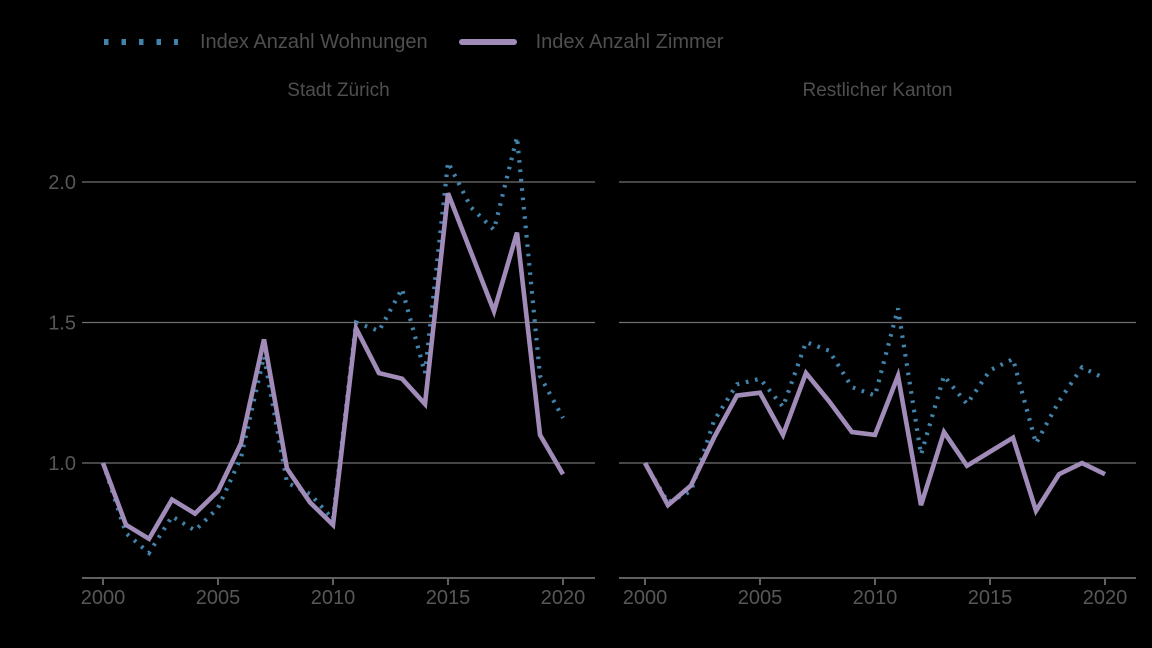  What do you see at coordinates (141, 42) in the screenshot?
I see `dotted-line-swatch-icon` at bounding box center [141, 42].